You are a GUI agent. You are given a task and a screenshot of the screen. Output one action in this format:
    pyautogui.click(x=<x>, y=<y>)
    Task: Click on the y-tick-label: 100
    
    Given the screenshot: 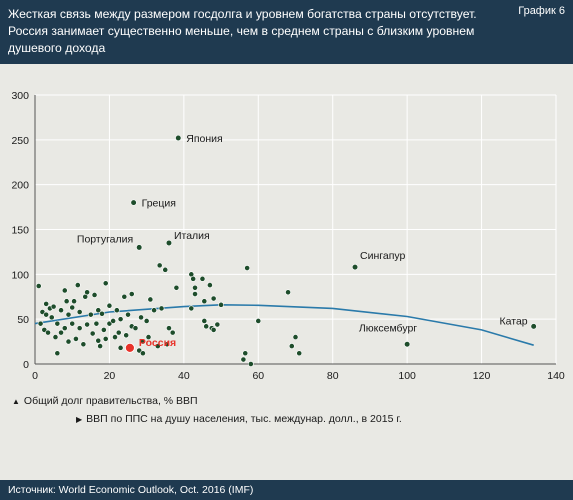 What is the action you would take?
    pyautogui.click(x=20, y=275)
    